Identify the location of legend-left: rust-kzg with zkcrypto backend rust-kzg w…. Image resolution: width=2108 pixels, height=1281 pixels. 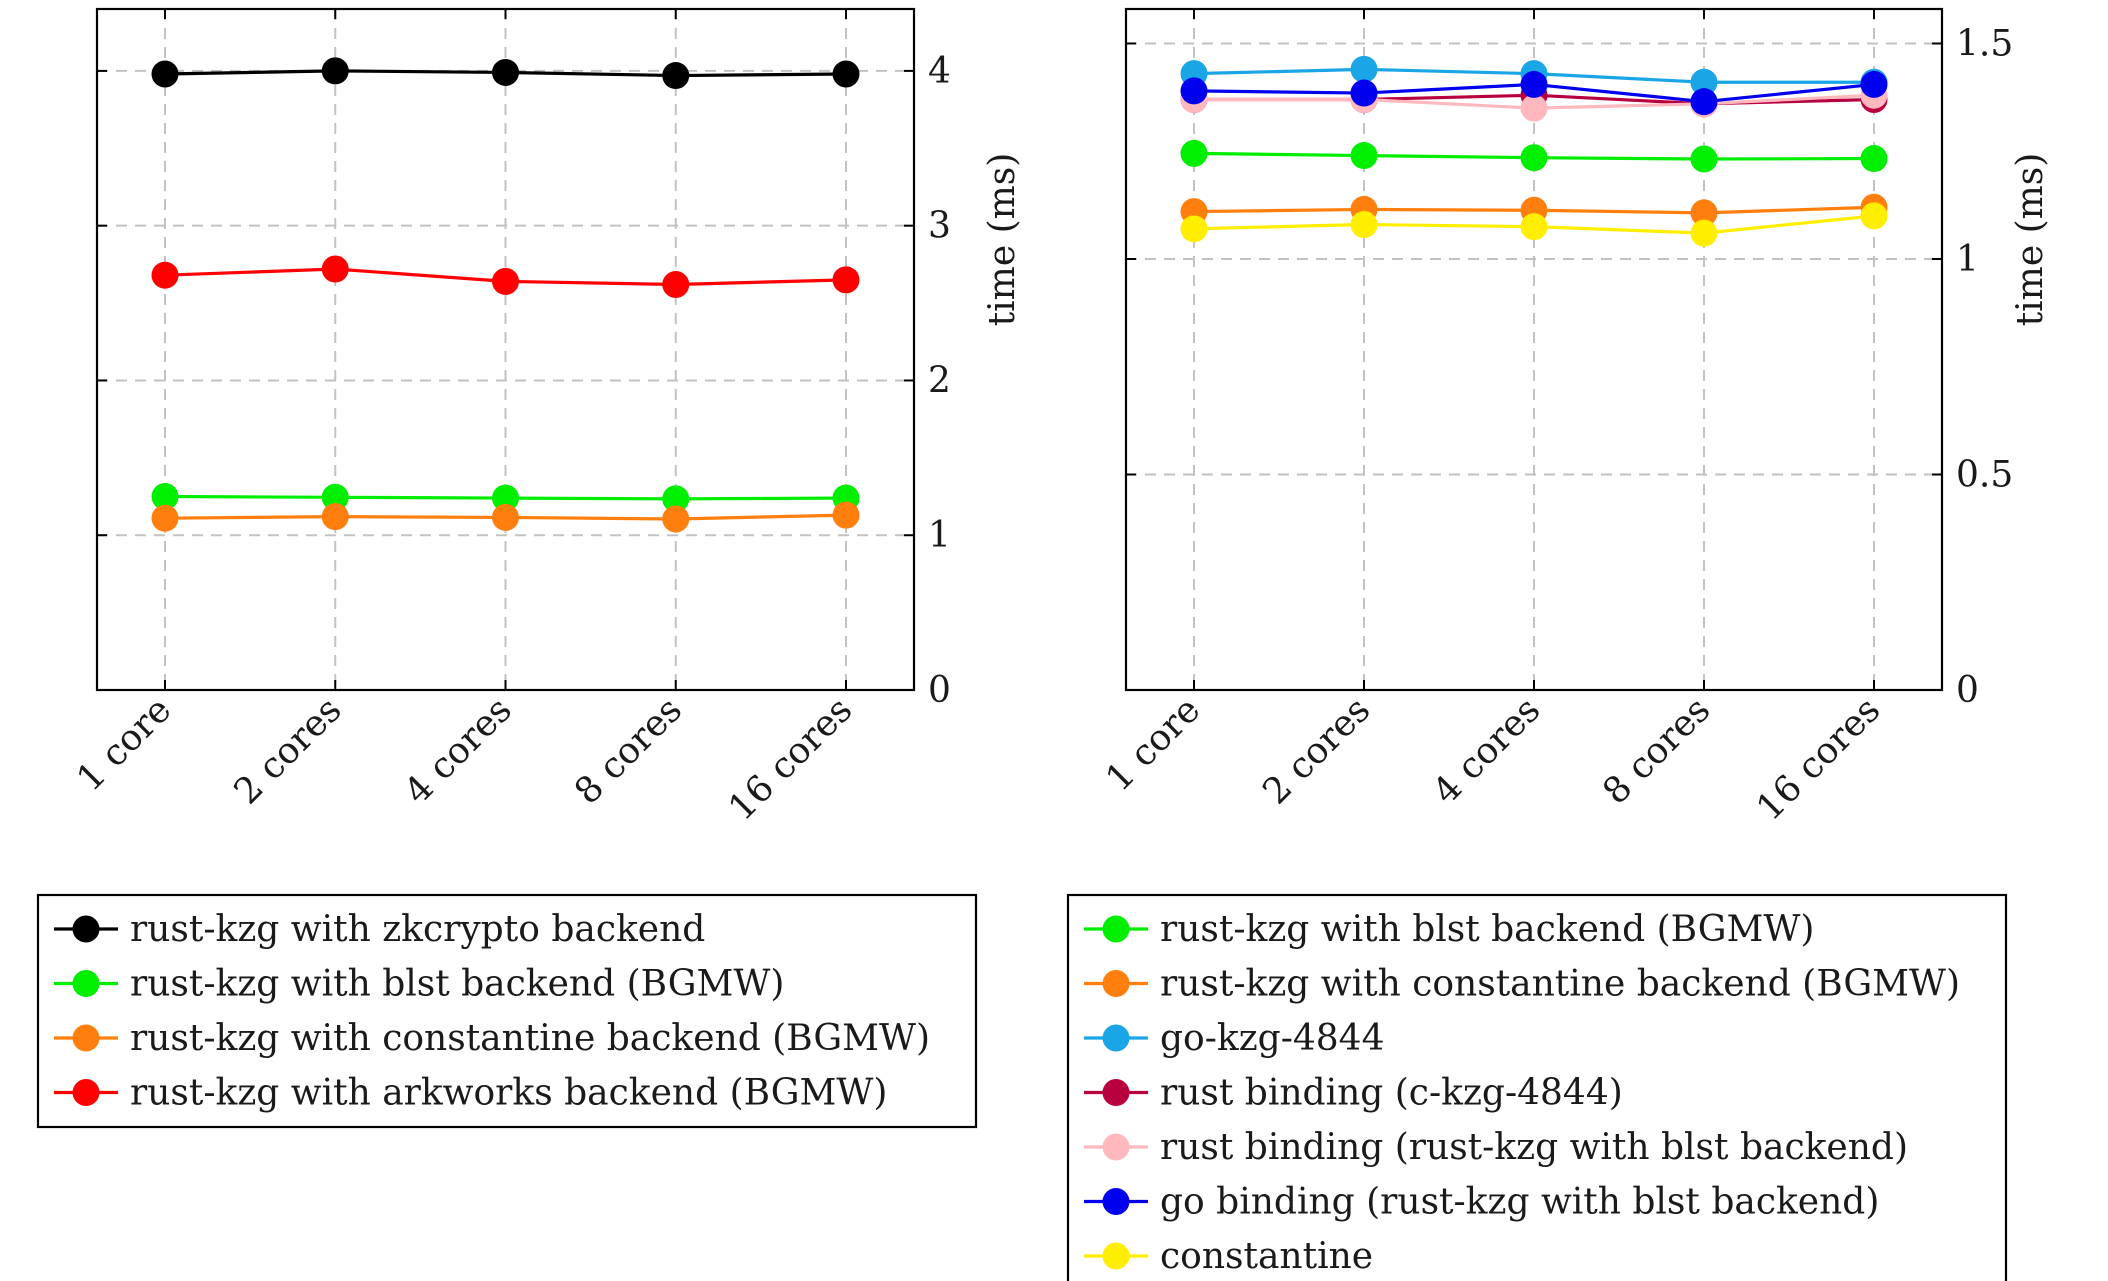
(507, 1011).